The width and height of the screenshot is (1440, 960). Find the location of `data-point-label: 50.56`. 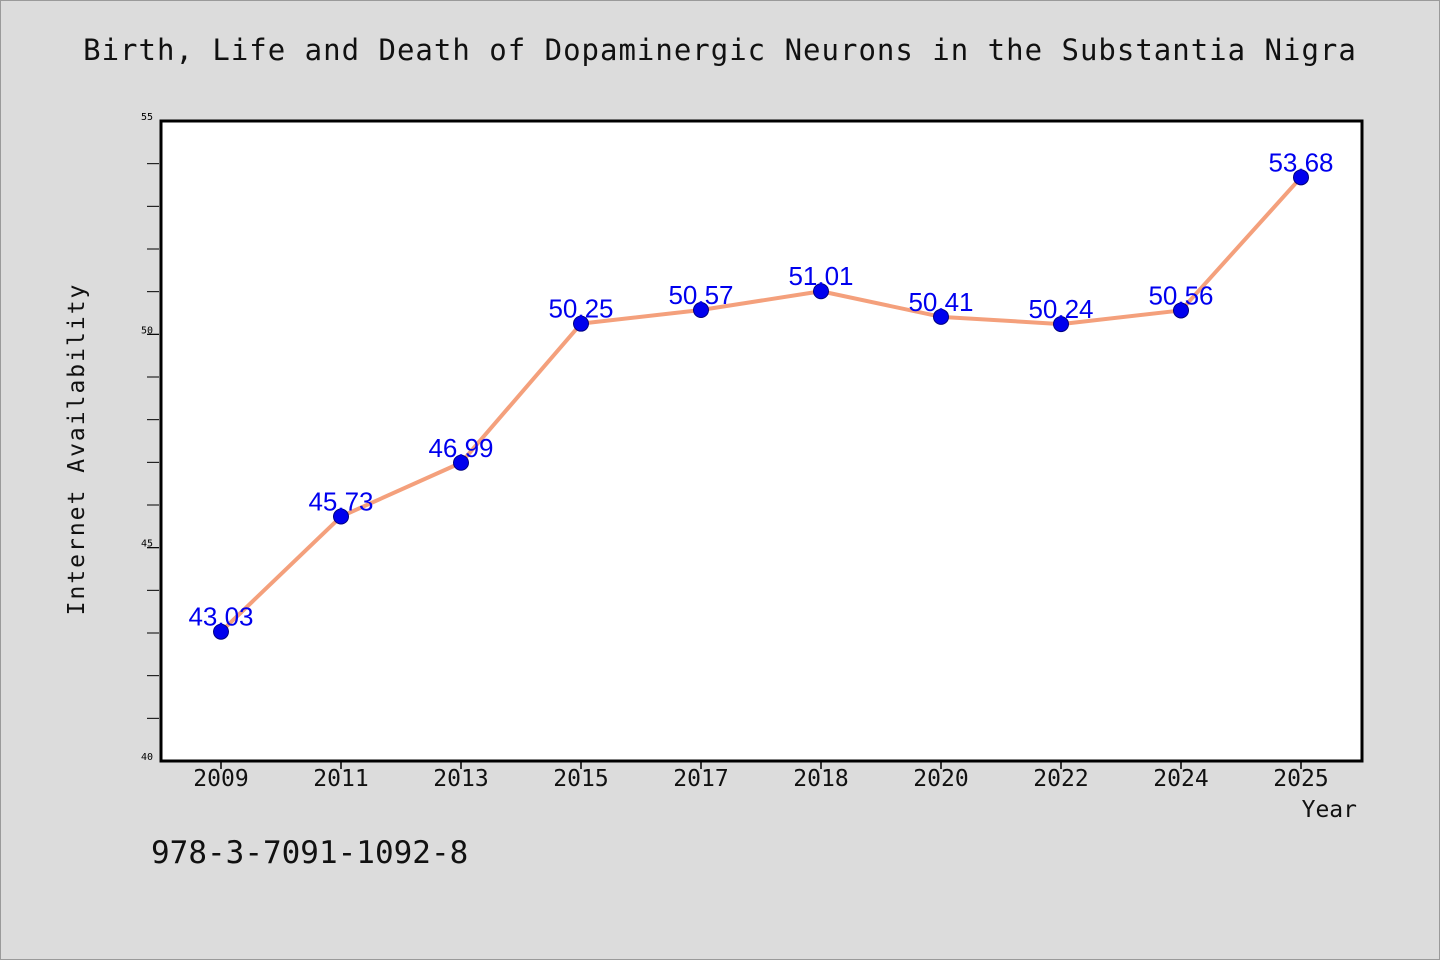

data-point-label: 50.56 is located at coordinates (1180, 295).